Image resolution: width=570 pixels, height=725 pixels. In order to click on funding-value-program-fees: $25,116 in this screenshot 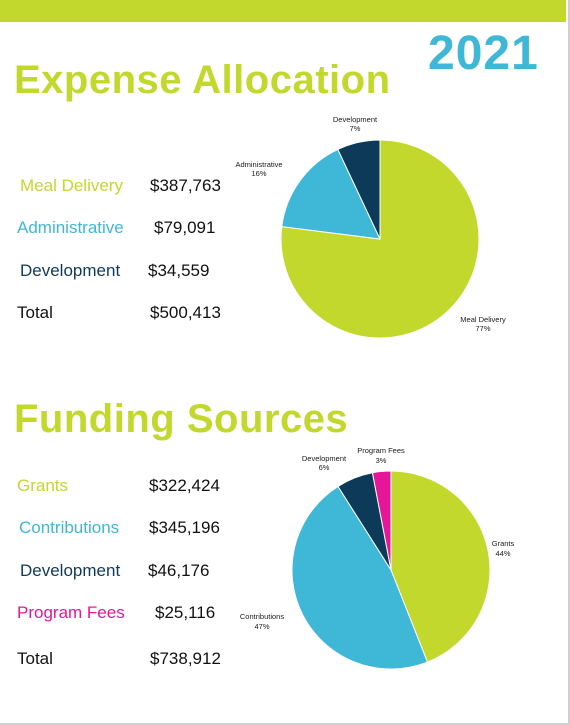, I will do `click(185, 612)`.